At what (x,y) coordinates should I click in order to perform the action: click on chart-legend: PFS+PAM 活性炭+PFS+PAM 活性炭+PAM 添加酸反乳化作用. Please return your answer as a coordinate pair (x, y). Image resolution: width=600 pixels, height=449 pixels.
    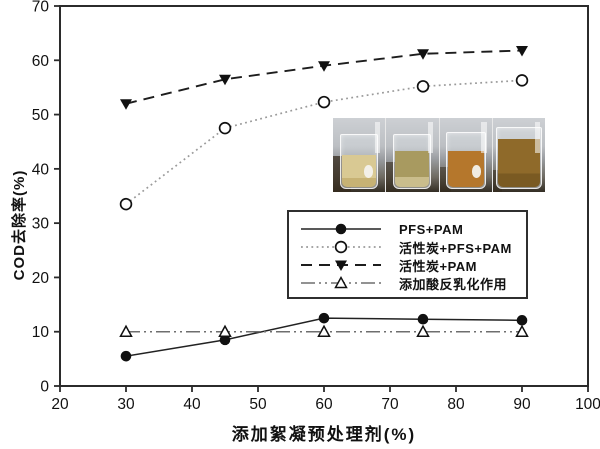
    Looking at the image, I should click on (407, 254).